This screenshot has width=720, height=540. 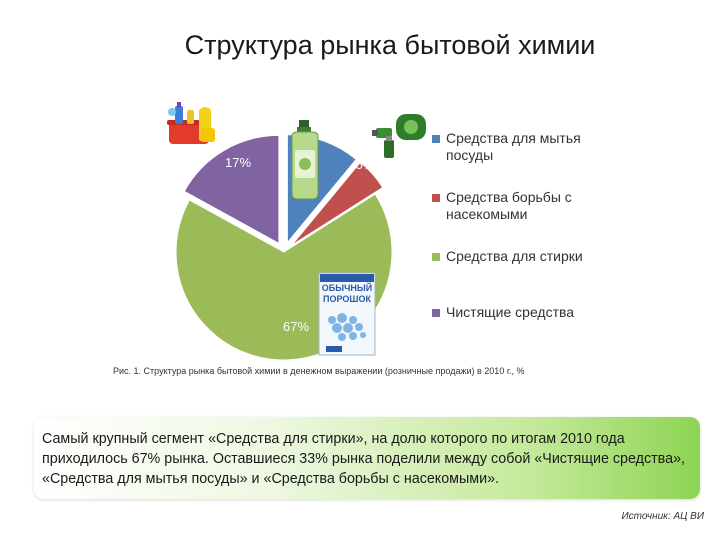 I want to click on legend-label: Чистящие средства, so click(x=510, y=312).